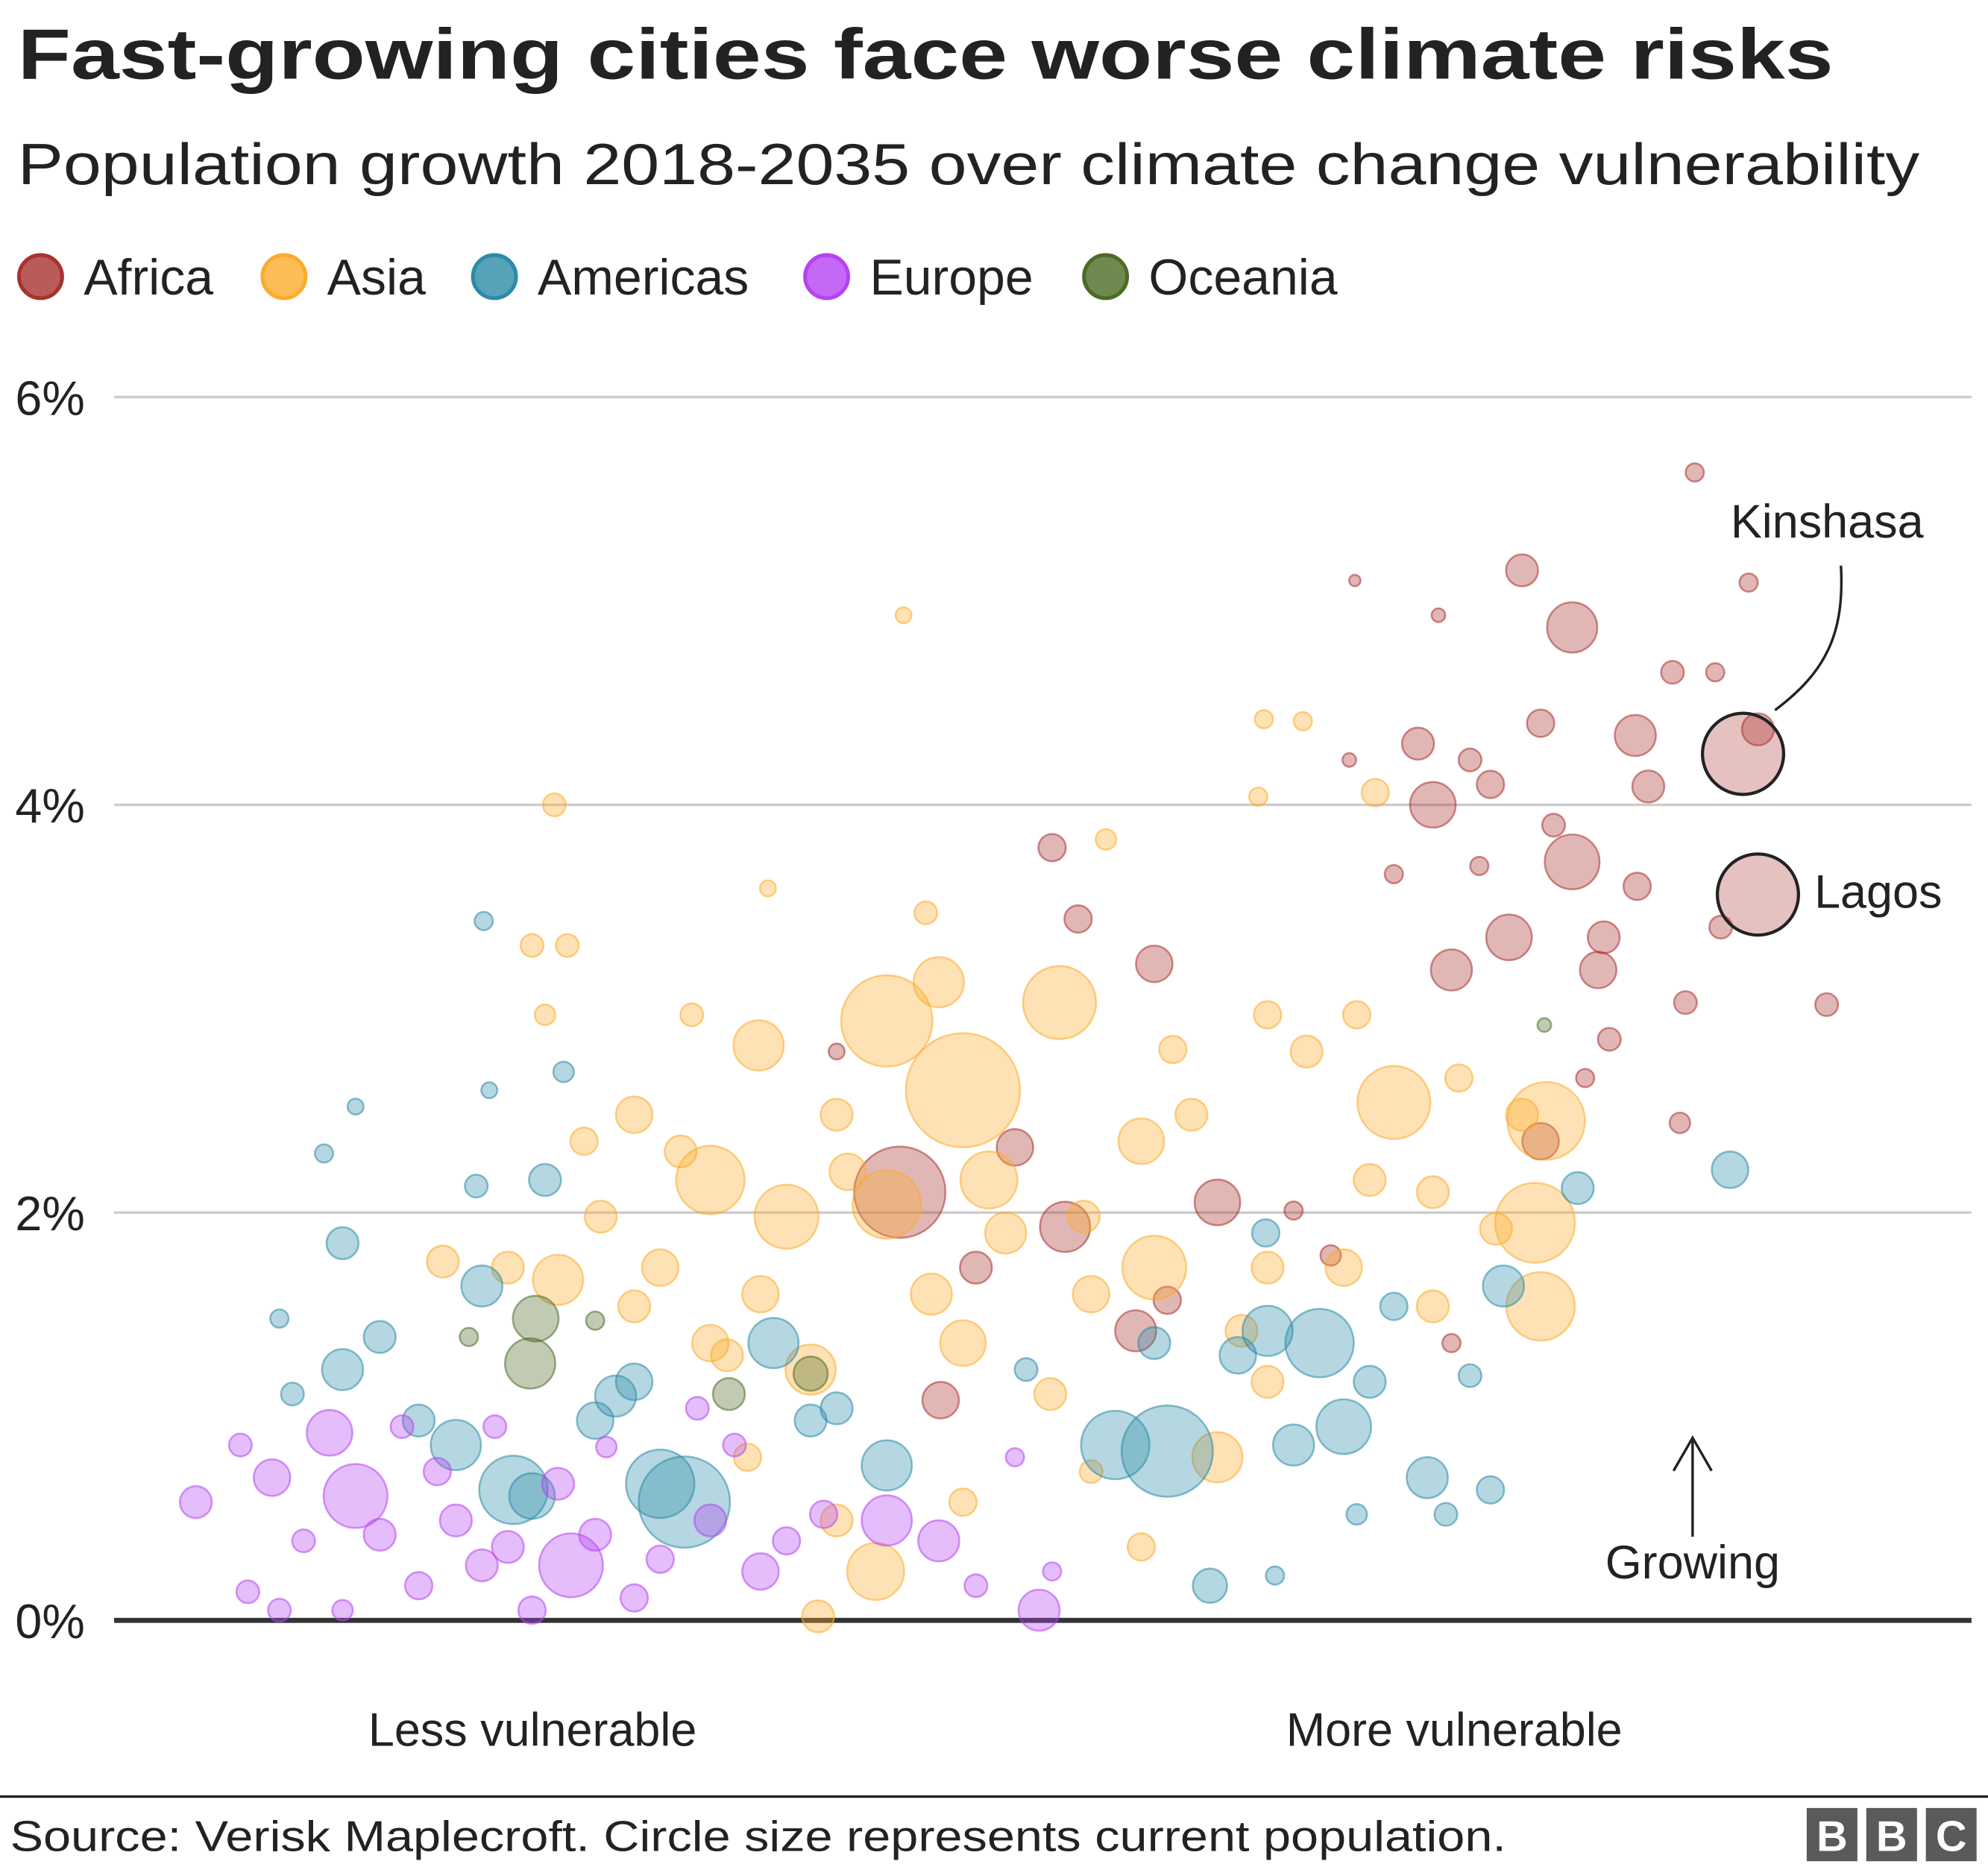 This screenshot has width=1988, height=1864. What do you see at coordinates (620, 1514) in the screenshot?
I see `series-europe` at bounding box center [620, 1514].